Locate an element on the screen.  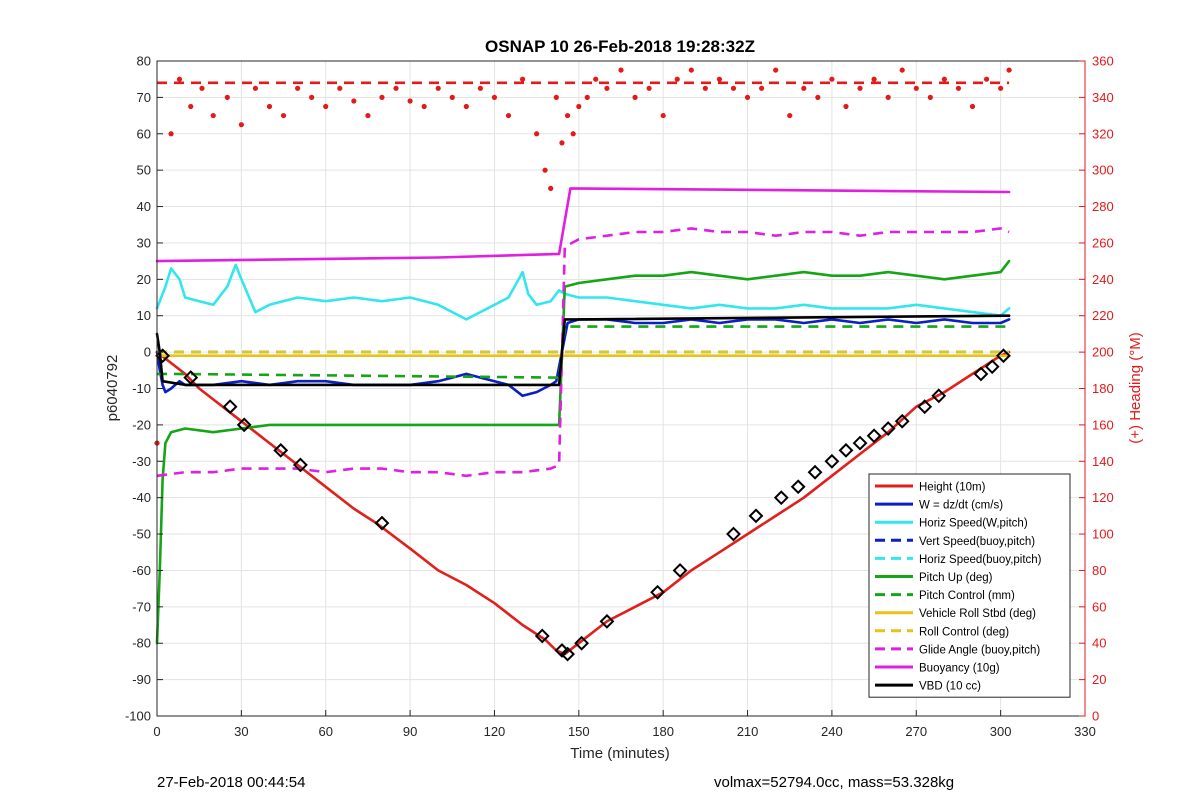
legend-label: Roll Control (deg) is located at coordinates (964, 632).